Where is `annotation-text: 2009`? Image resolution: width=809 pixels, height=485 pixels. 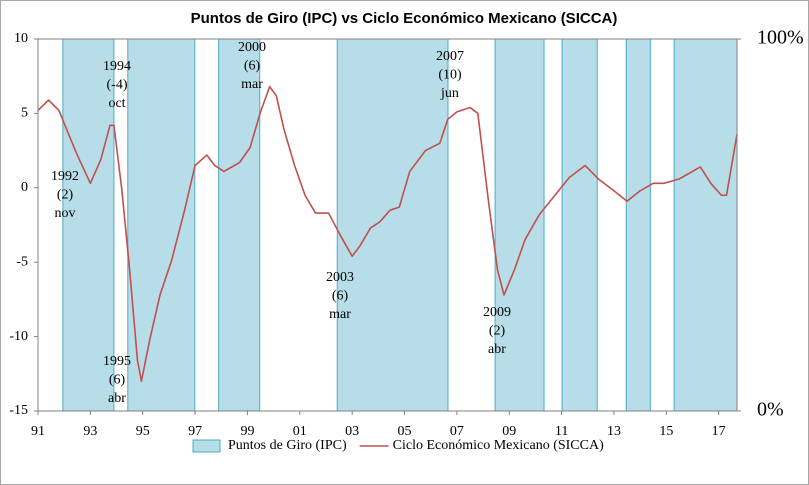 annotation-text: 2009 is located at coordinates (497, 312).